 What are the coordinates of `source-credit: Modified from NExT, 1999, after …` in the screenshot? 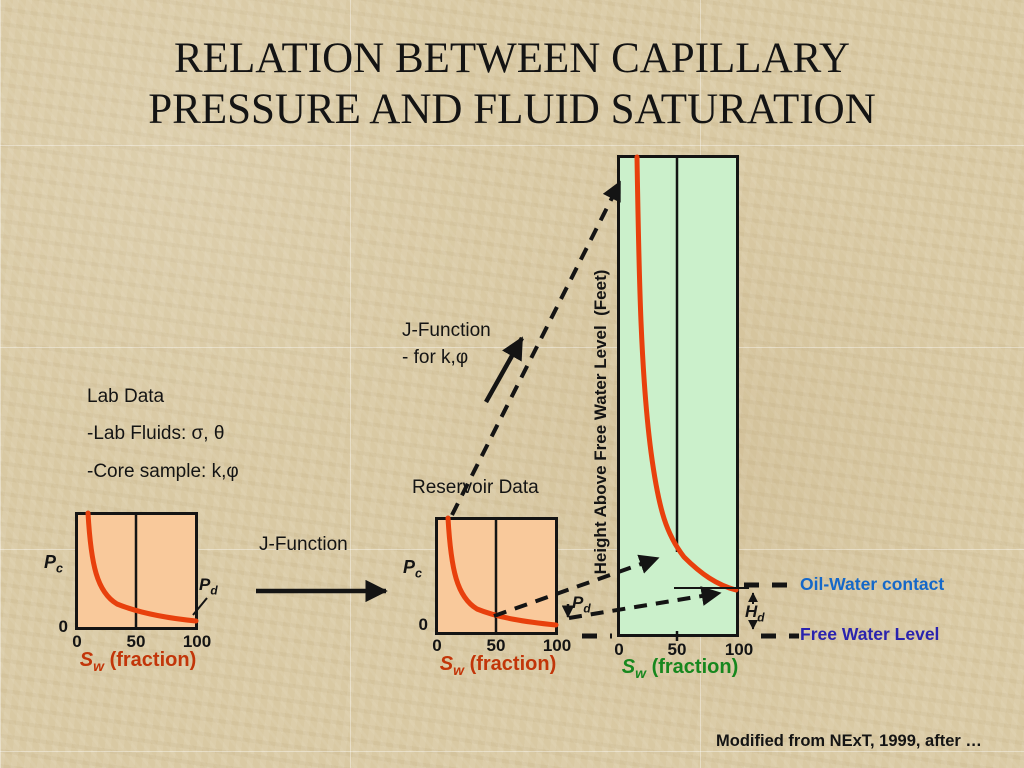 It's located at (849, 741).